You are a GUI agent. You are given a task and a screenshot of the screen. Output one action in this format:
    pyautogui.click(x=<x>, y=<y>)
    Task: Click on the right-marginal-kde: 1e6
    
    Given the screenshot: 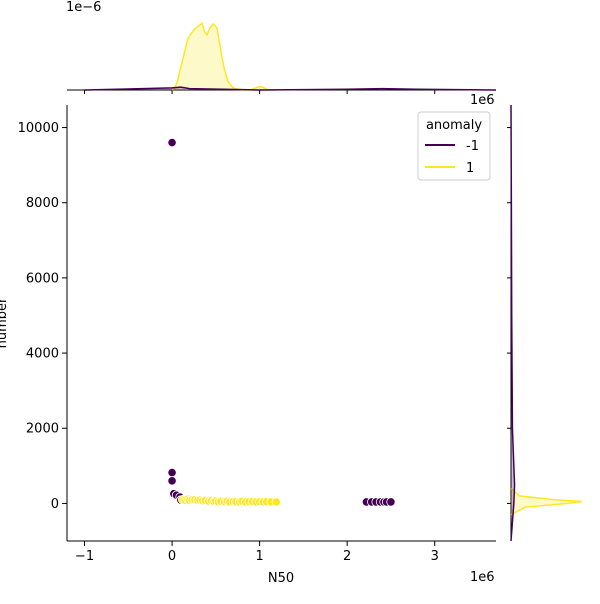 What is the action you would take?
    pyautogui.click(x=526, y=317)
    